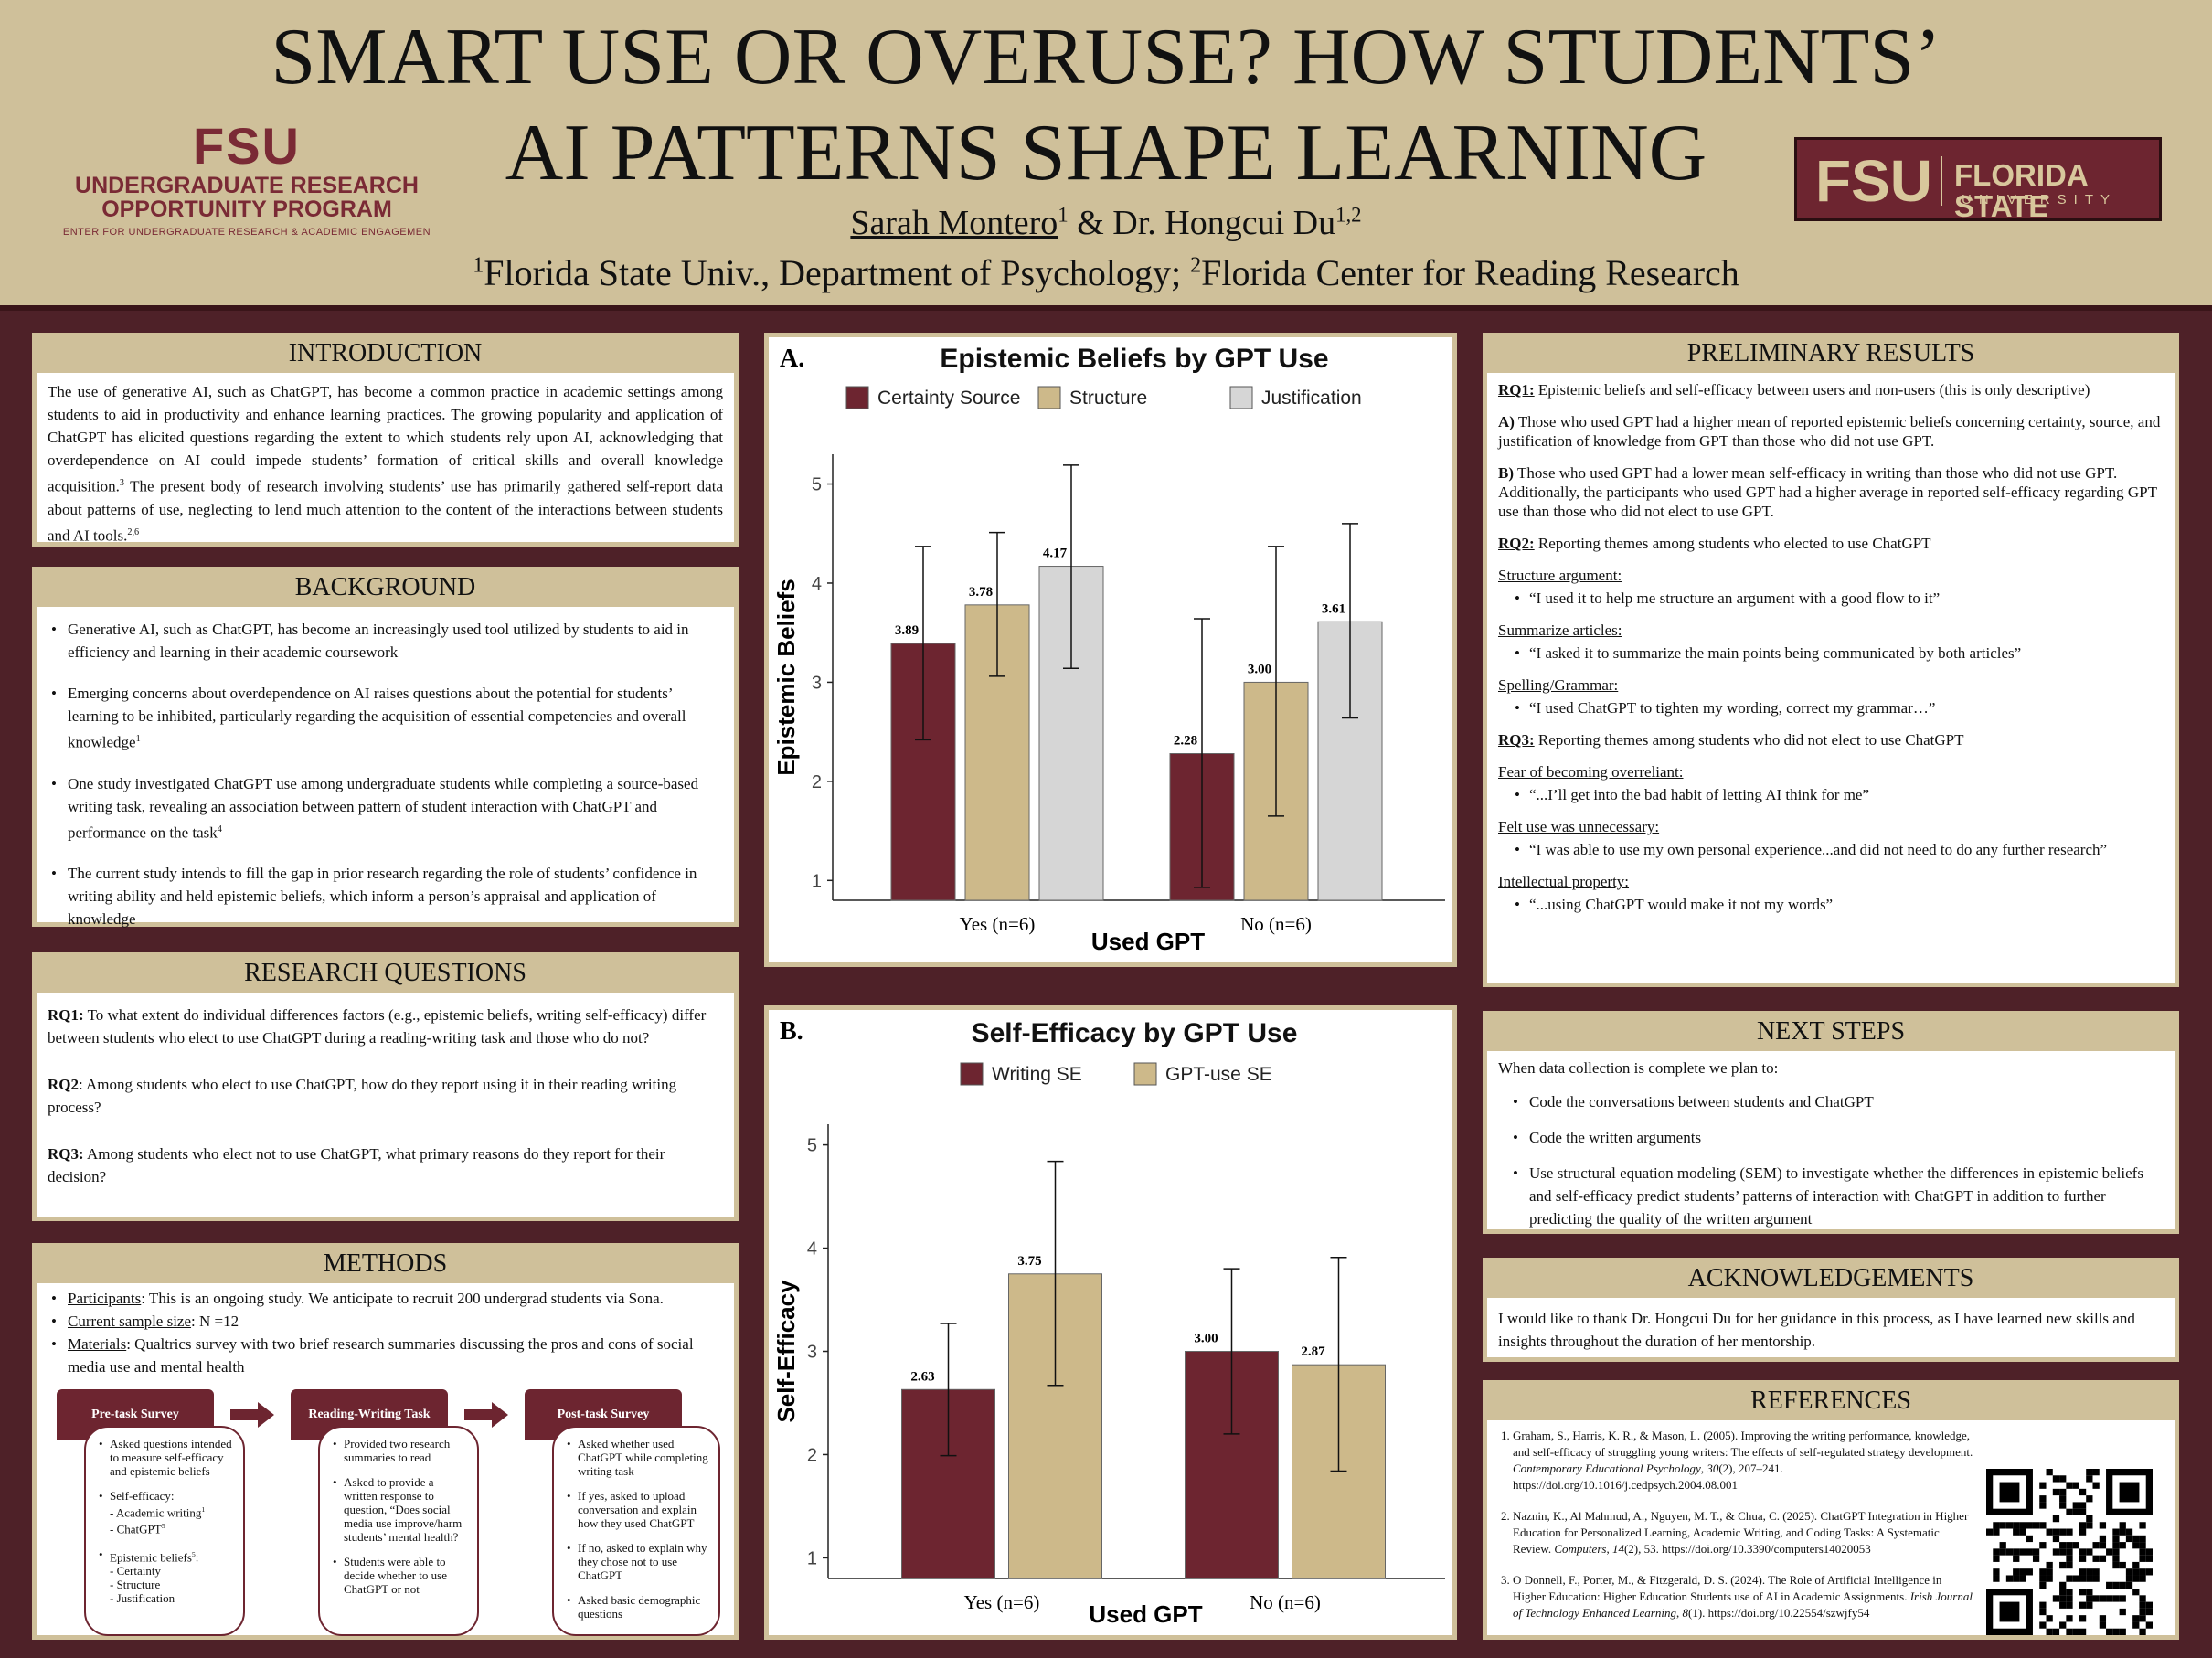 This screenshot has height=1658, width=2212. Describe the element at coordinates (1029, 1261) in the screenshot. I see `data-label: 3.75` at that location.